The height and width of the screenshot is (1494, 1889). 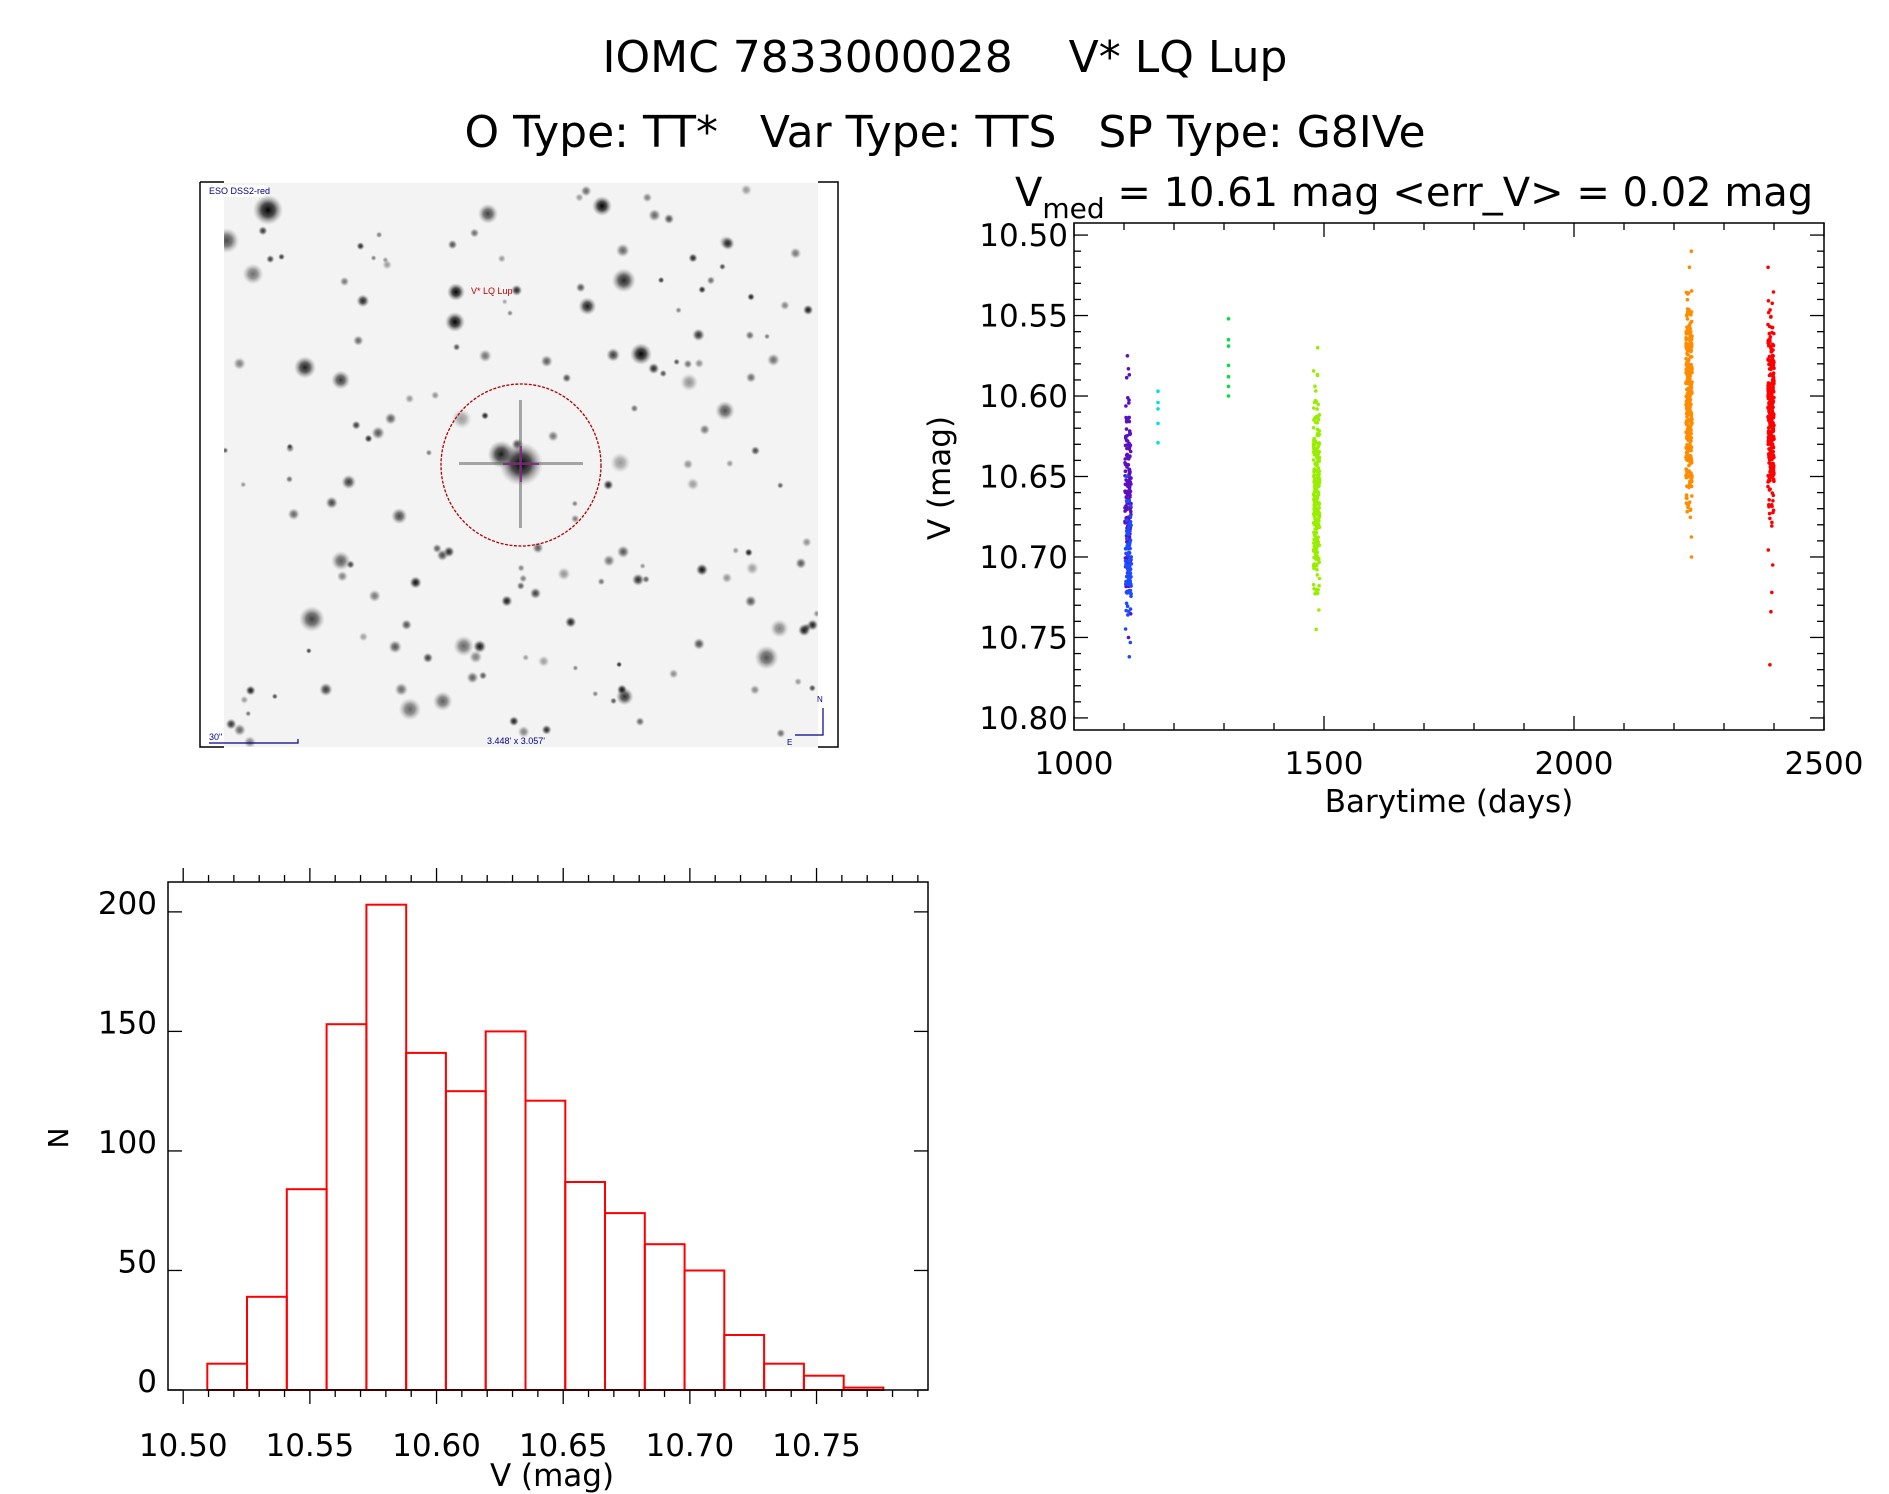 What do you see at coordinates (1449, 476) in the screenshot?
I see `light-curve-ticks` at bounding box center [1449, 476].